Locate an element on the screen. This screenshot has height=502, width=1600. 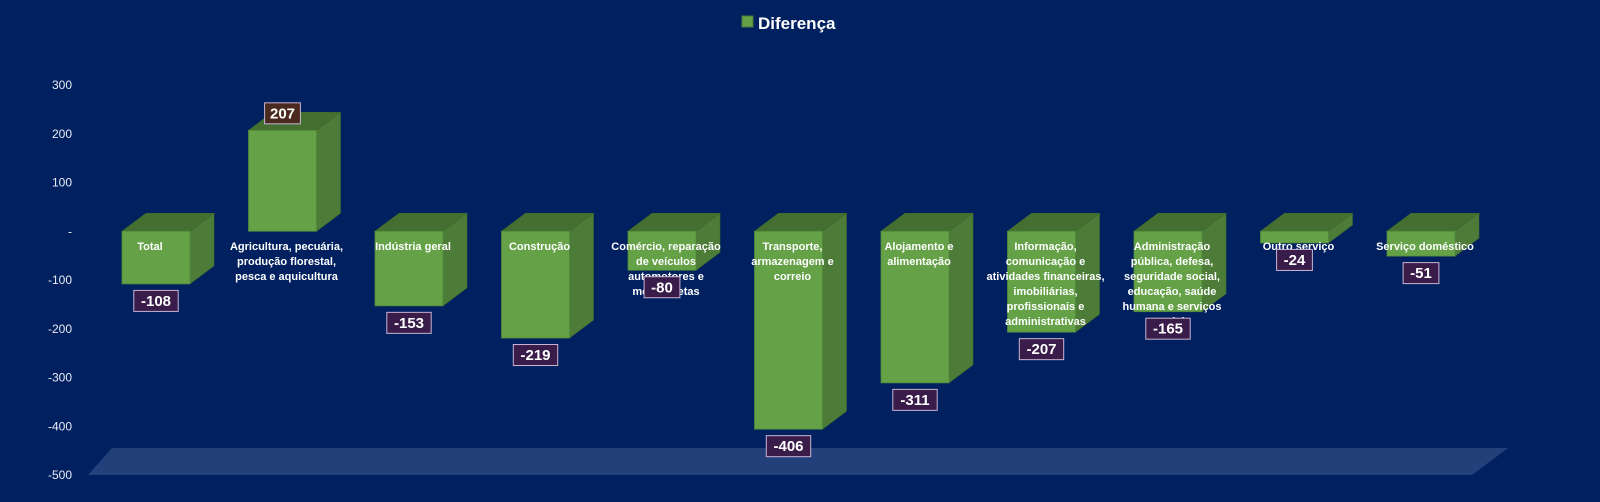
y-tick-label: 300 is located at coordinates (62, 85).